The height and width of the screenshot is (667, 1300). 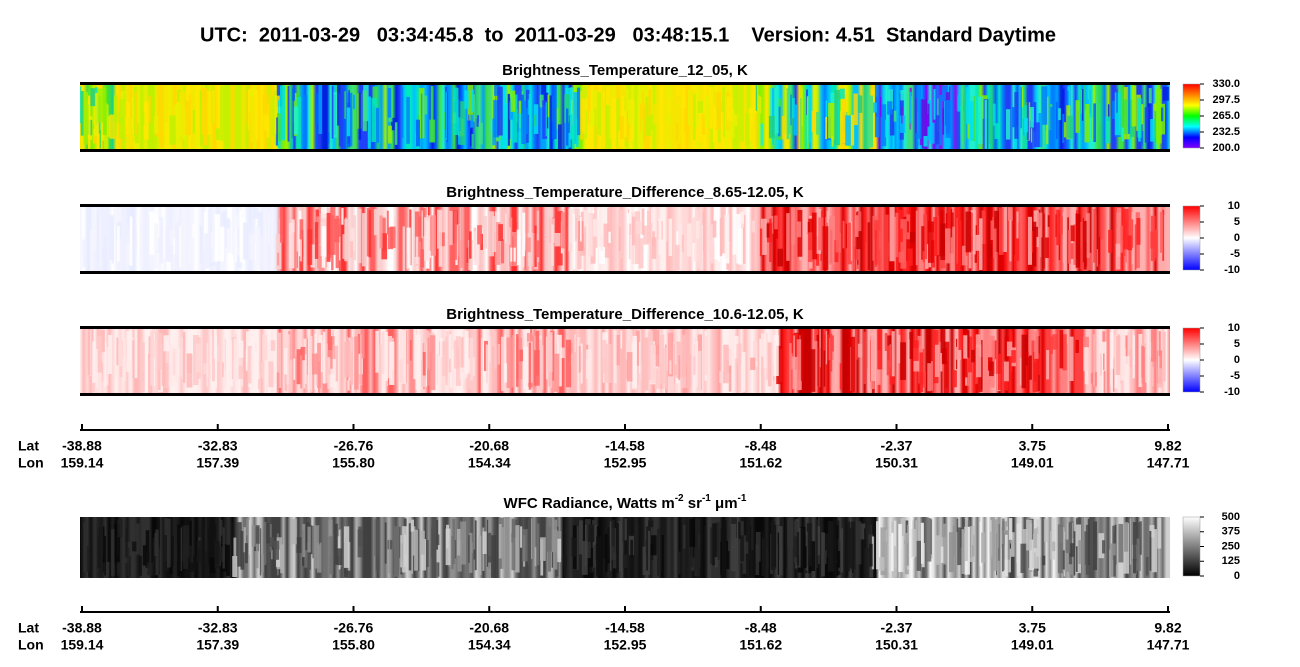 I want to click on title-part: μm, so click(x=724, y=503).